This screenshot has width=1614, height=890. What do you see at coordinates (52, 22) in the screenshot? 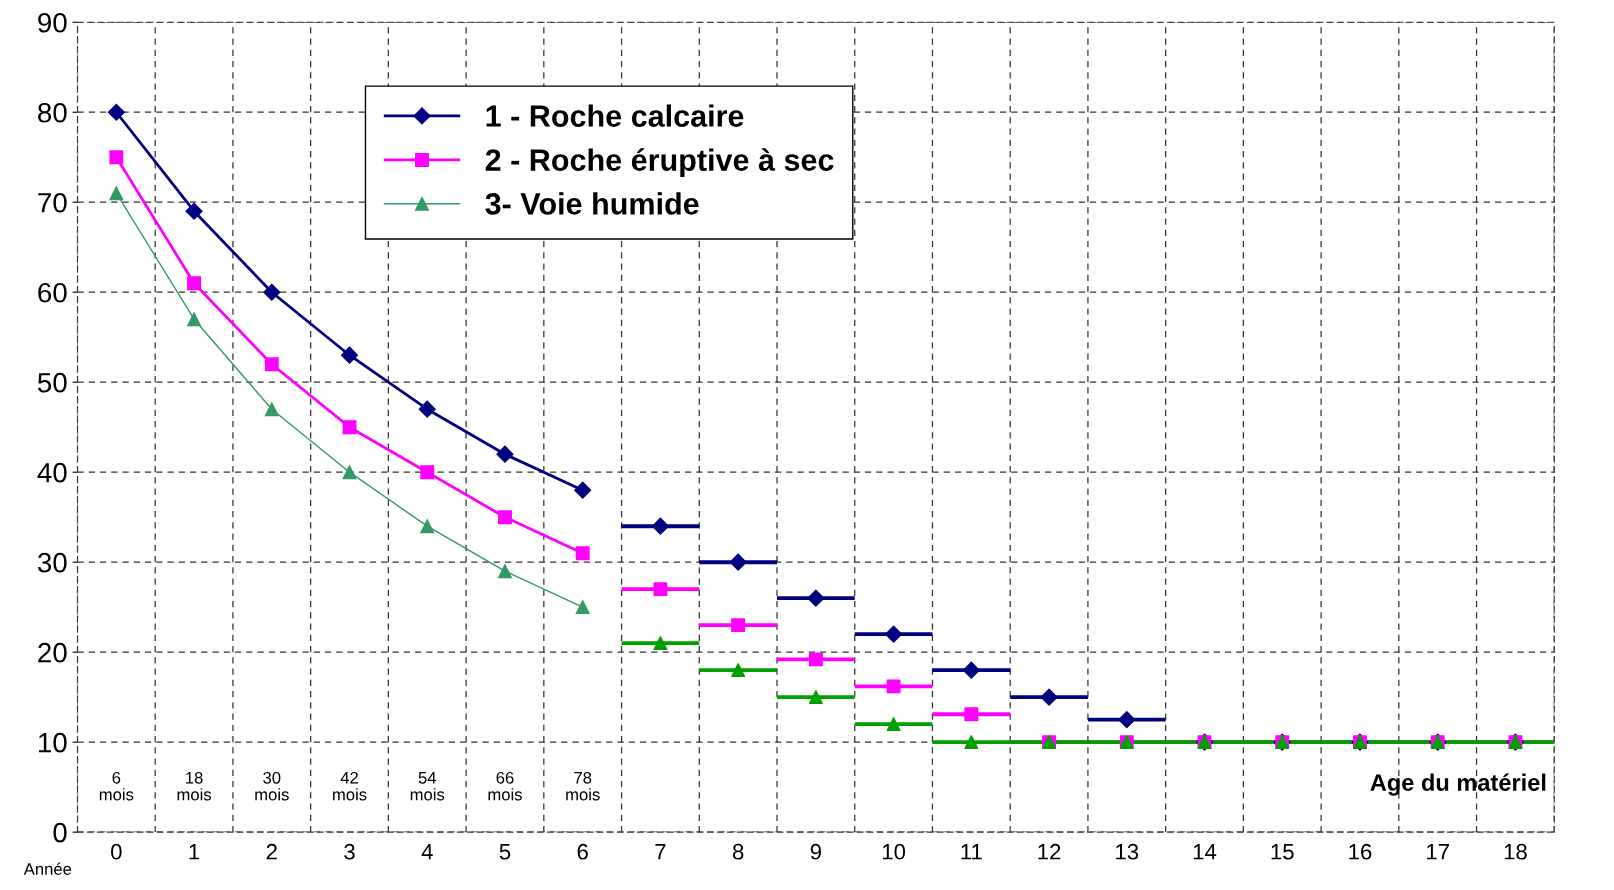
I see `y-tick-label: 90` at bounding box center [52, 22].